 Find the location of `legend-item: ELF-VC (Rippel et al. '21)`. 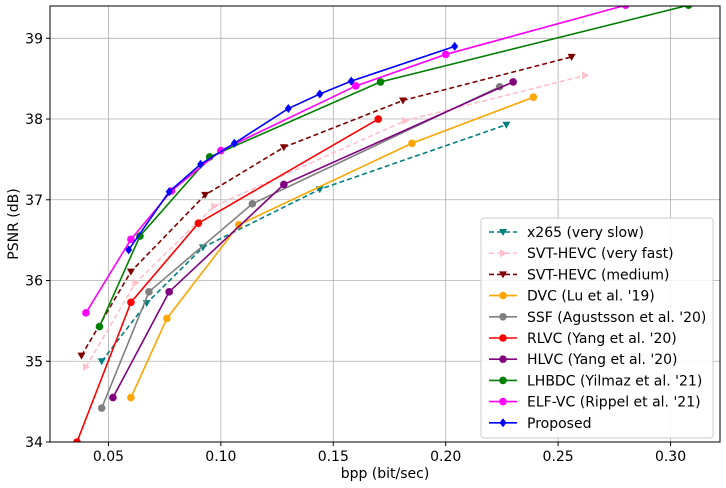

legend-item: ELF-VC (Rippel et al. '21) is located at coordinates (595, 403).